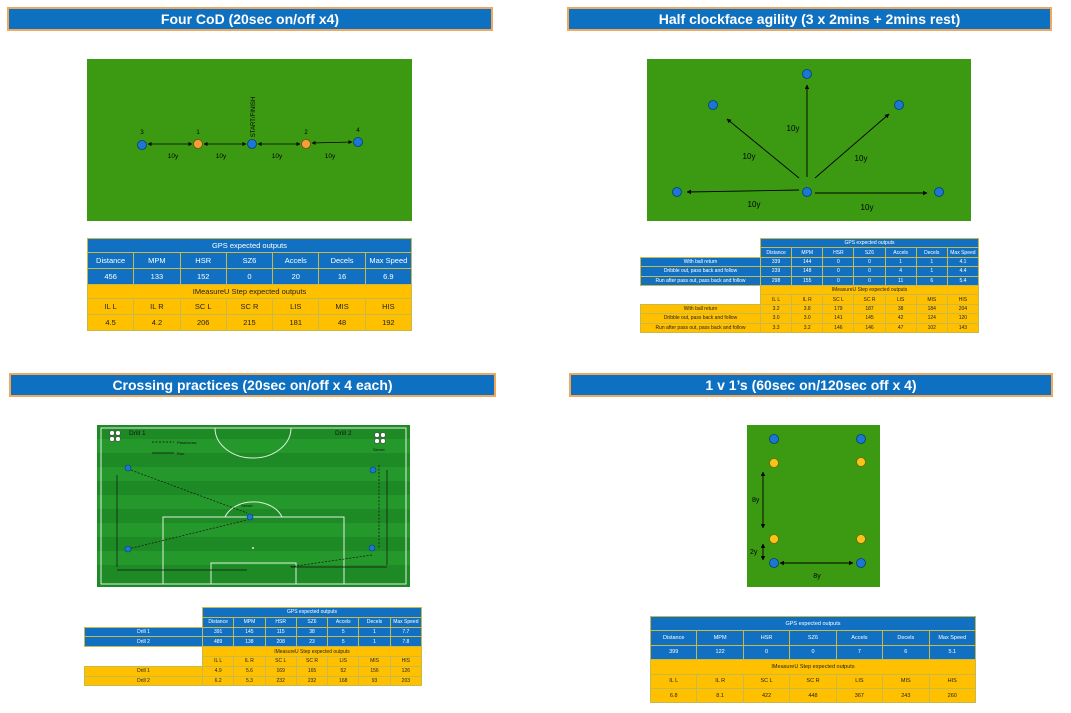 The width and height of the screenshot is (1071, 713). What do you see at coordinates (931, 280) in the screenshot?
I see `table-cell: 6` at bounding box center [931, 280].